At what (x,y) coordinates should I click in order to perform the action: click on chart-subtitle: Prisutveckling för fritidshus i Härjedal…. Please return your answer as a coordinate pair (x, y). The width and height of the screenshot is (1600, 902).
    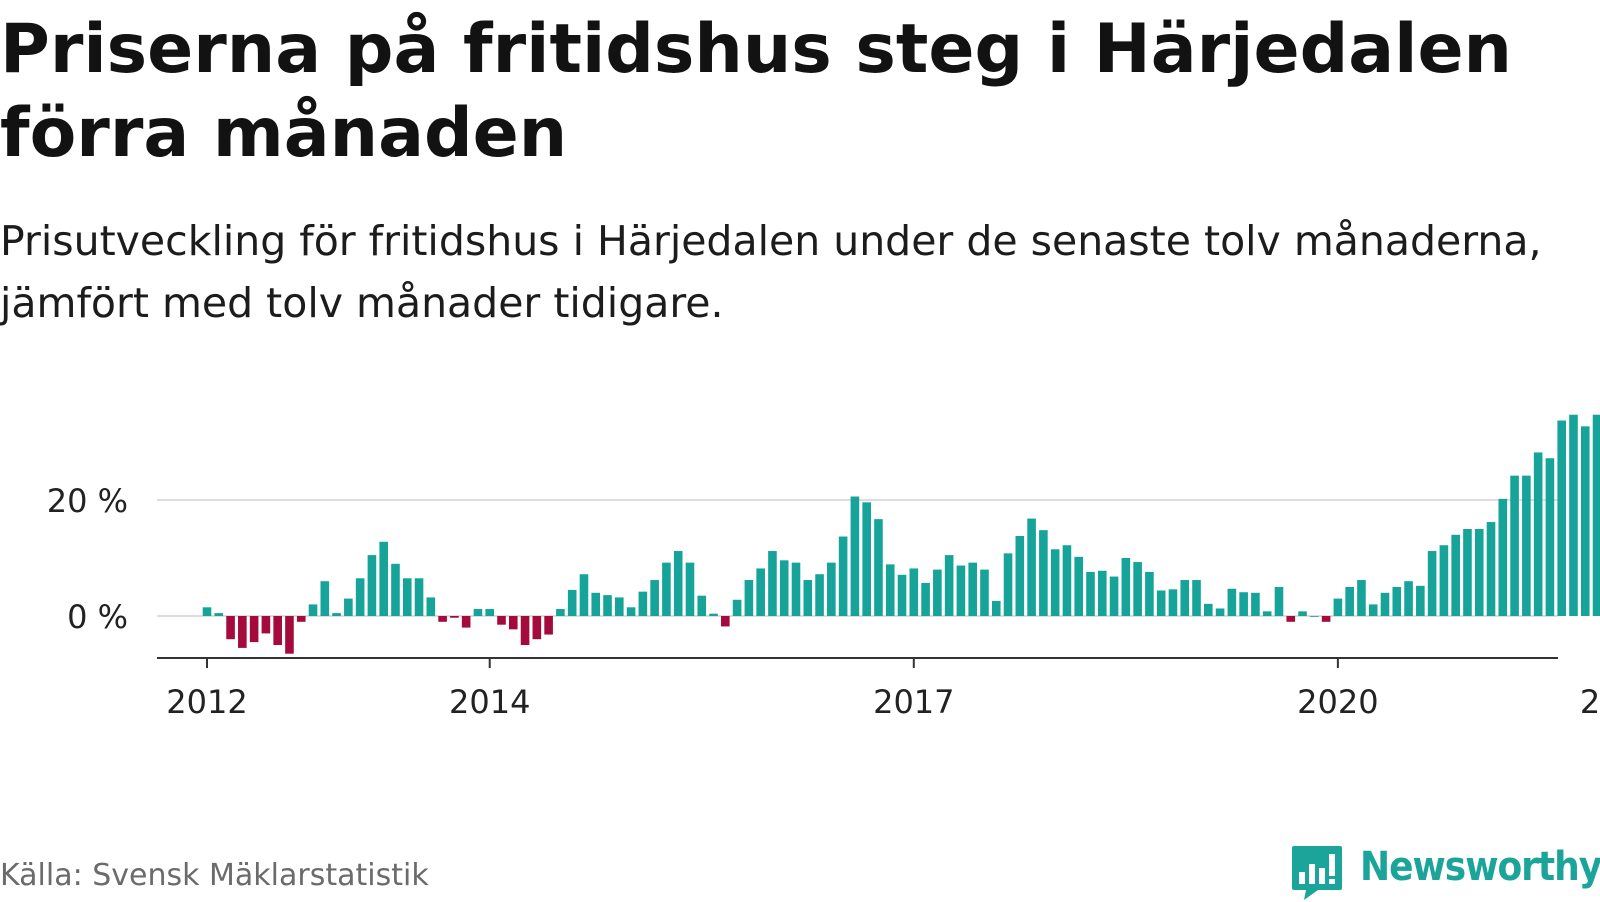
    Looking at the image, I should click on (771, 272).